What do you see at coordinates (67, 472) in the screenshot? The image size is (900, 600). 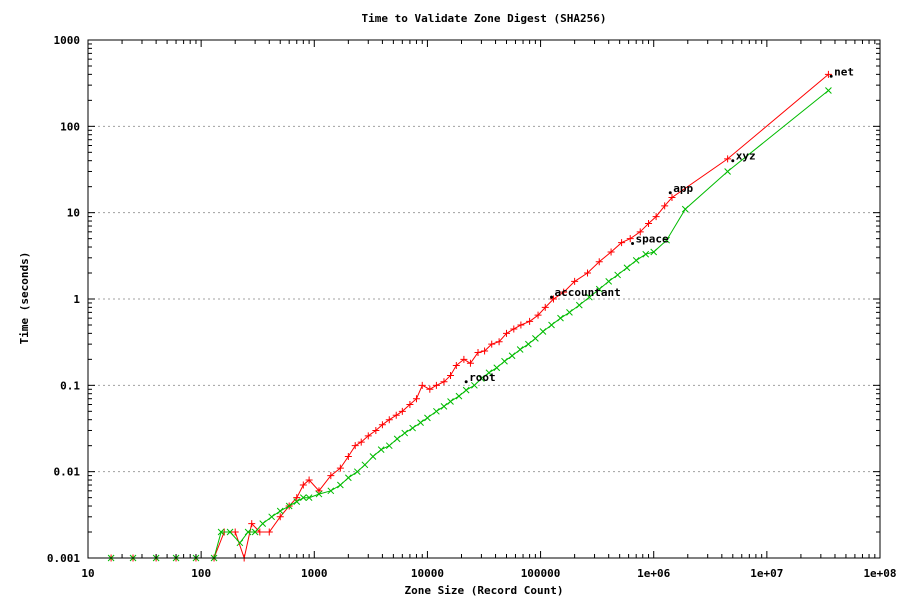 I see `y-tick-label: 0.01` at bounding box center [67, 472].